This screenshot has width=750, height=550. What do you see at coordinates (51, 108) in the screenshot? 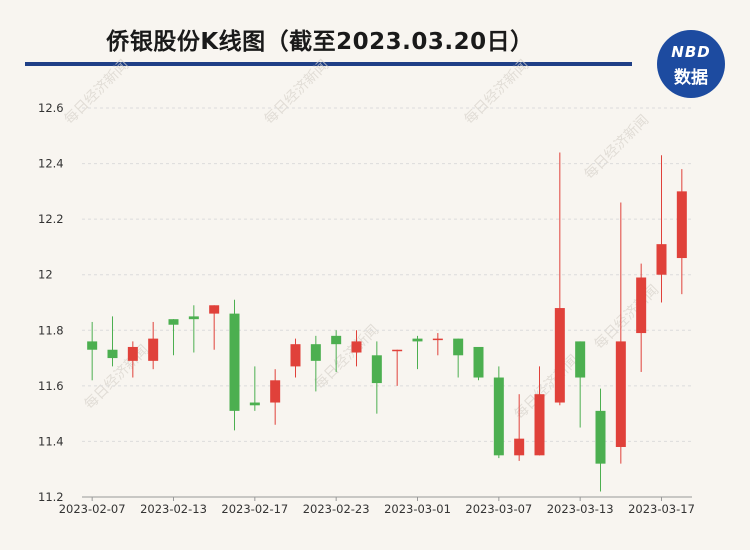
I see `y-tick-label: 12.6` at bounding box center [51, 108].